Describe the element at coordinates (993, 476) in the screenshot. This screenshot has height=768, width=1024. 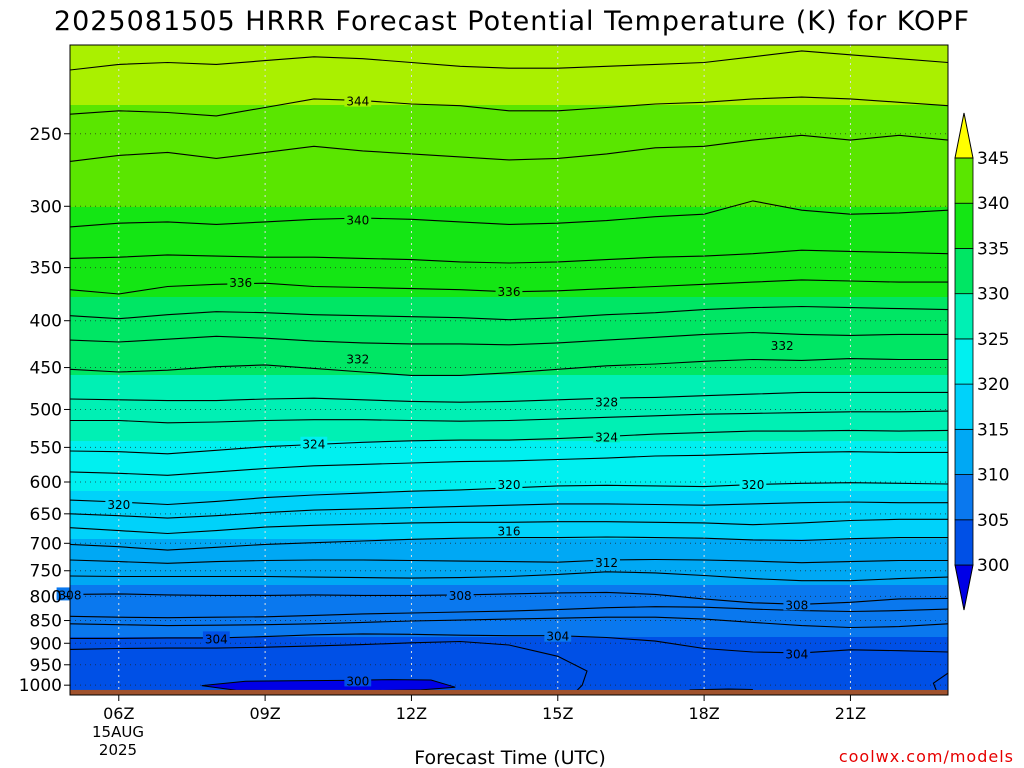
I see `colorbar-label-310: 310` at that location.